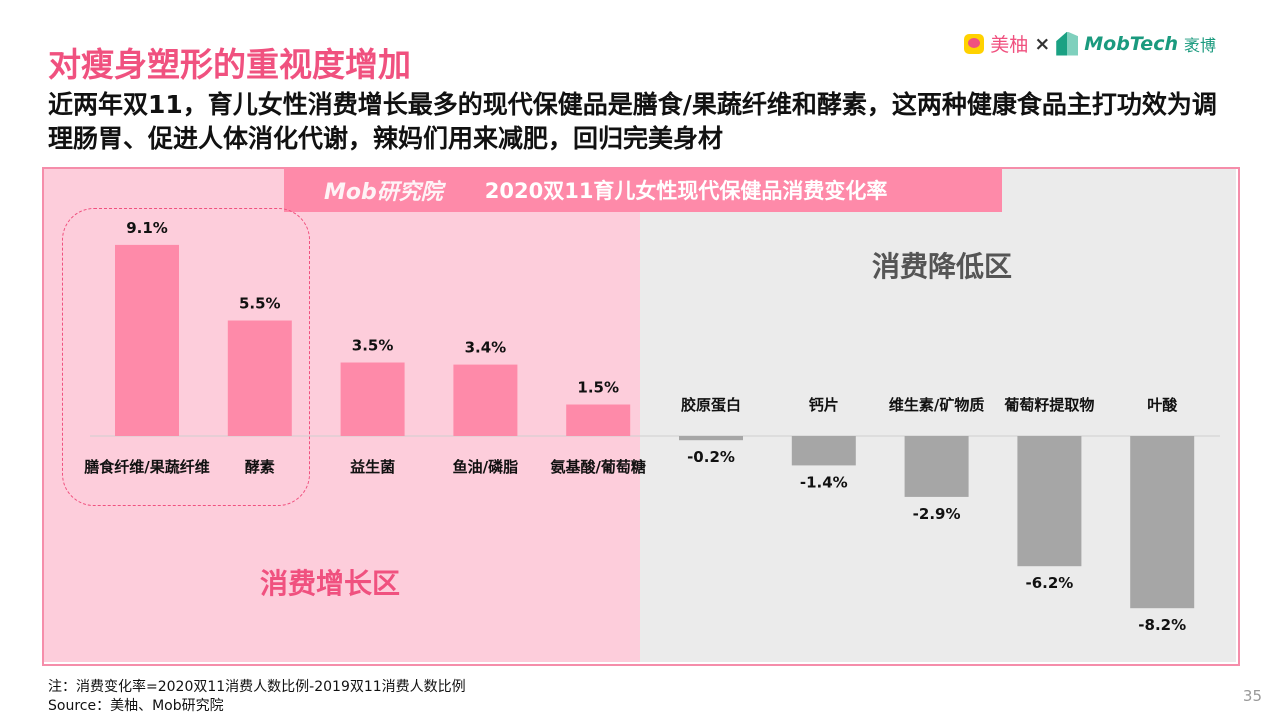 The image size is (1280, 720). Describe the element at coordinates (1162, 625) in the screenshot. I see `value-label: -8.2%` at that location.